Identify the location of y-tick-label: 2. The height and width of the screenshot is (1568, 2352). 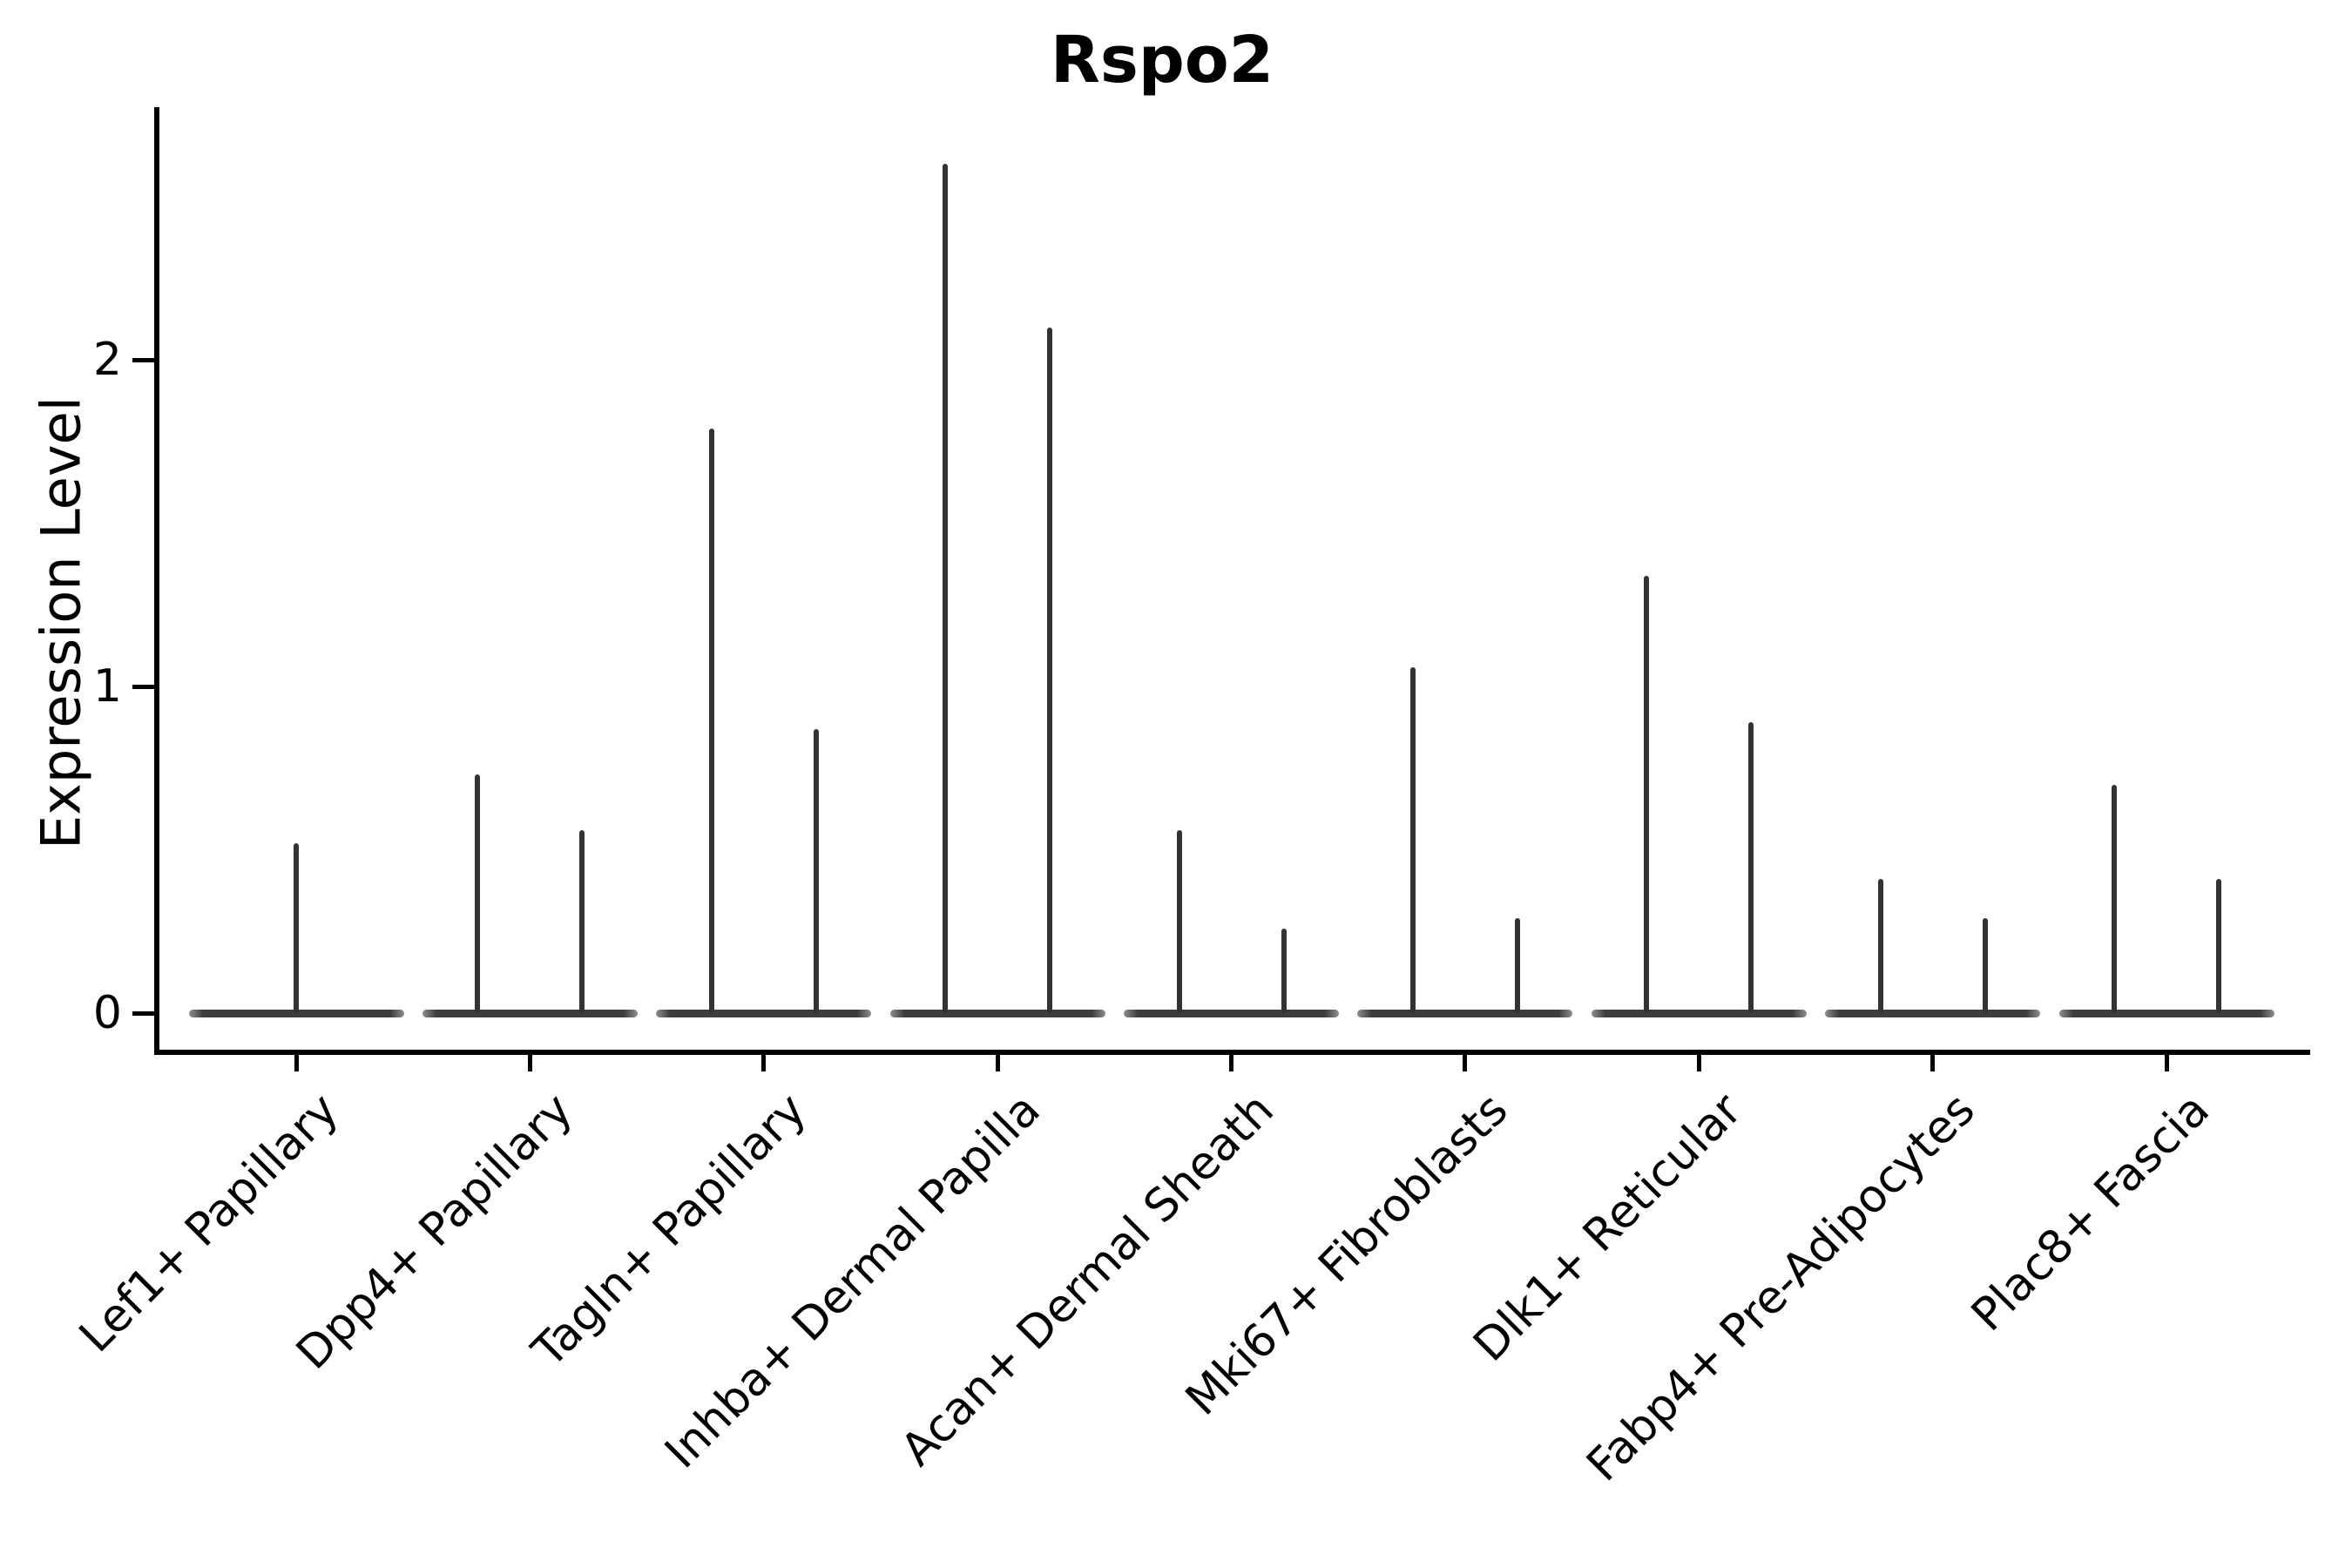
(107, 360).